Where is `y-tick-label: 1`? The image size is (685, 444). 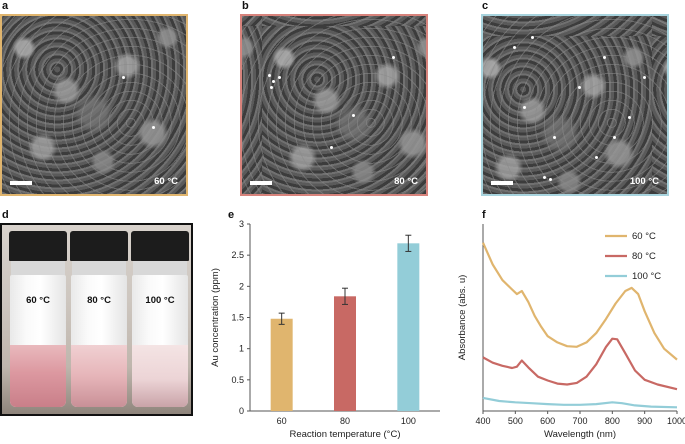
y-tick-label: 1 is located at coordinates (241, 349).